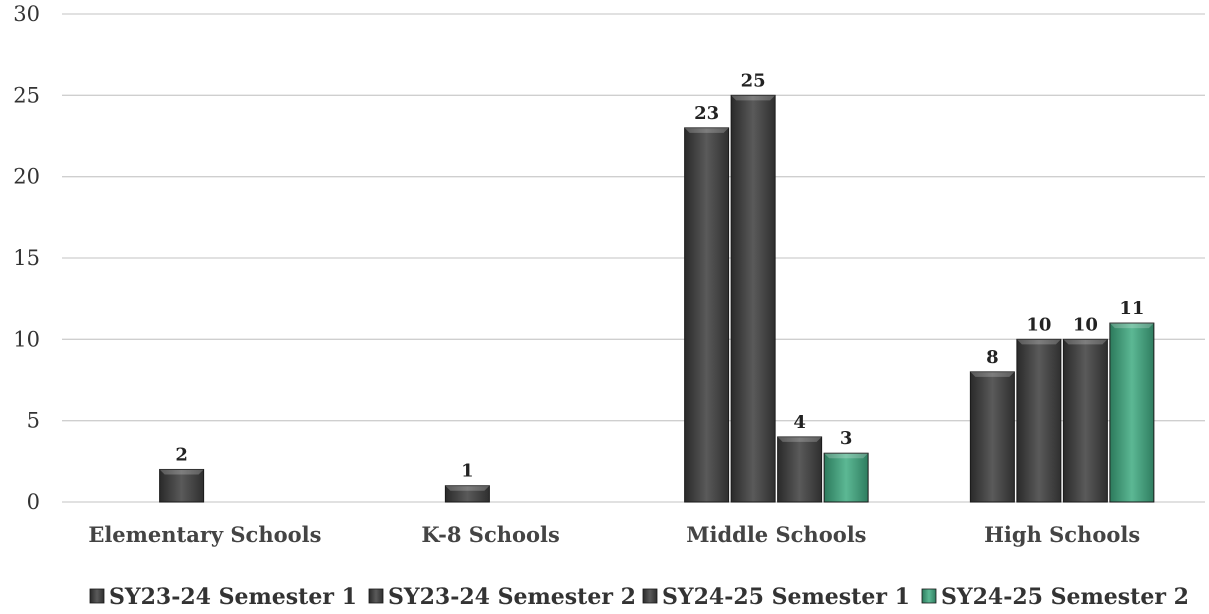 The height and width of the screenshot is (614, 1209). What do you see at coordinates (26, 14) in the screenshot?
I see `y-tick-label: 30` at bounding box center [26, 14].